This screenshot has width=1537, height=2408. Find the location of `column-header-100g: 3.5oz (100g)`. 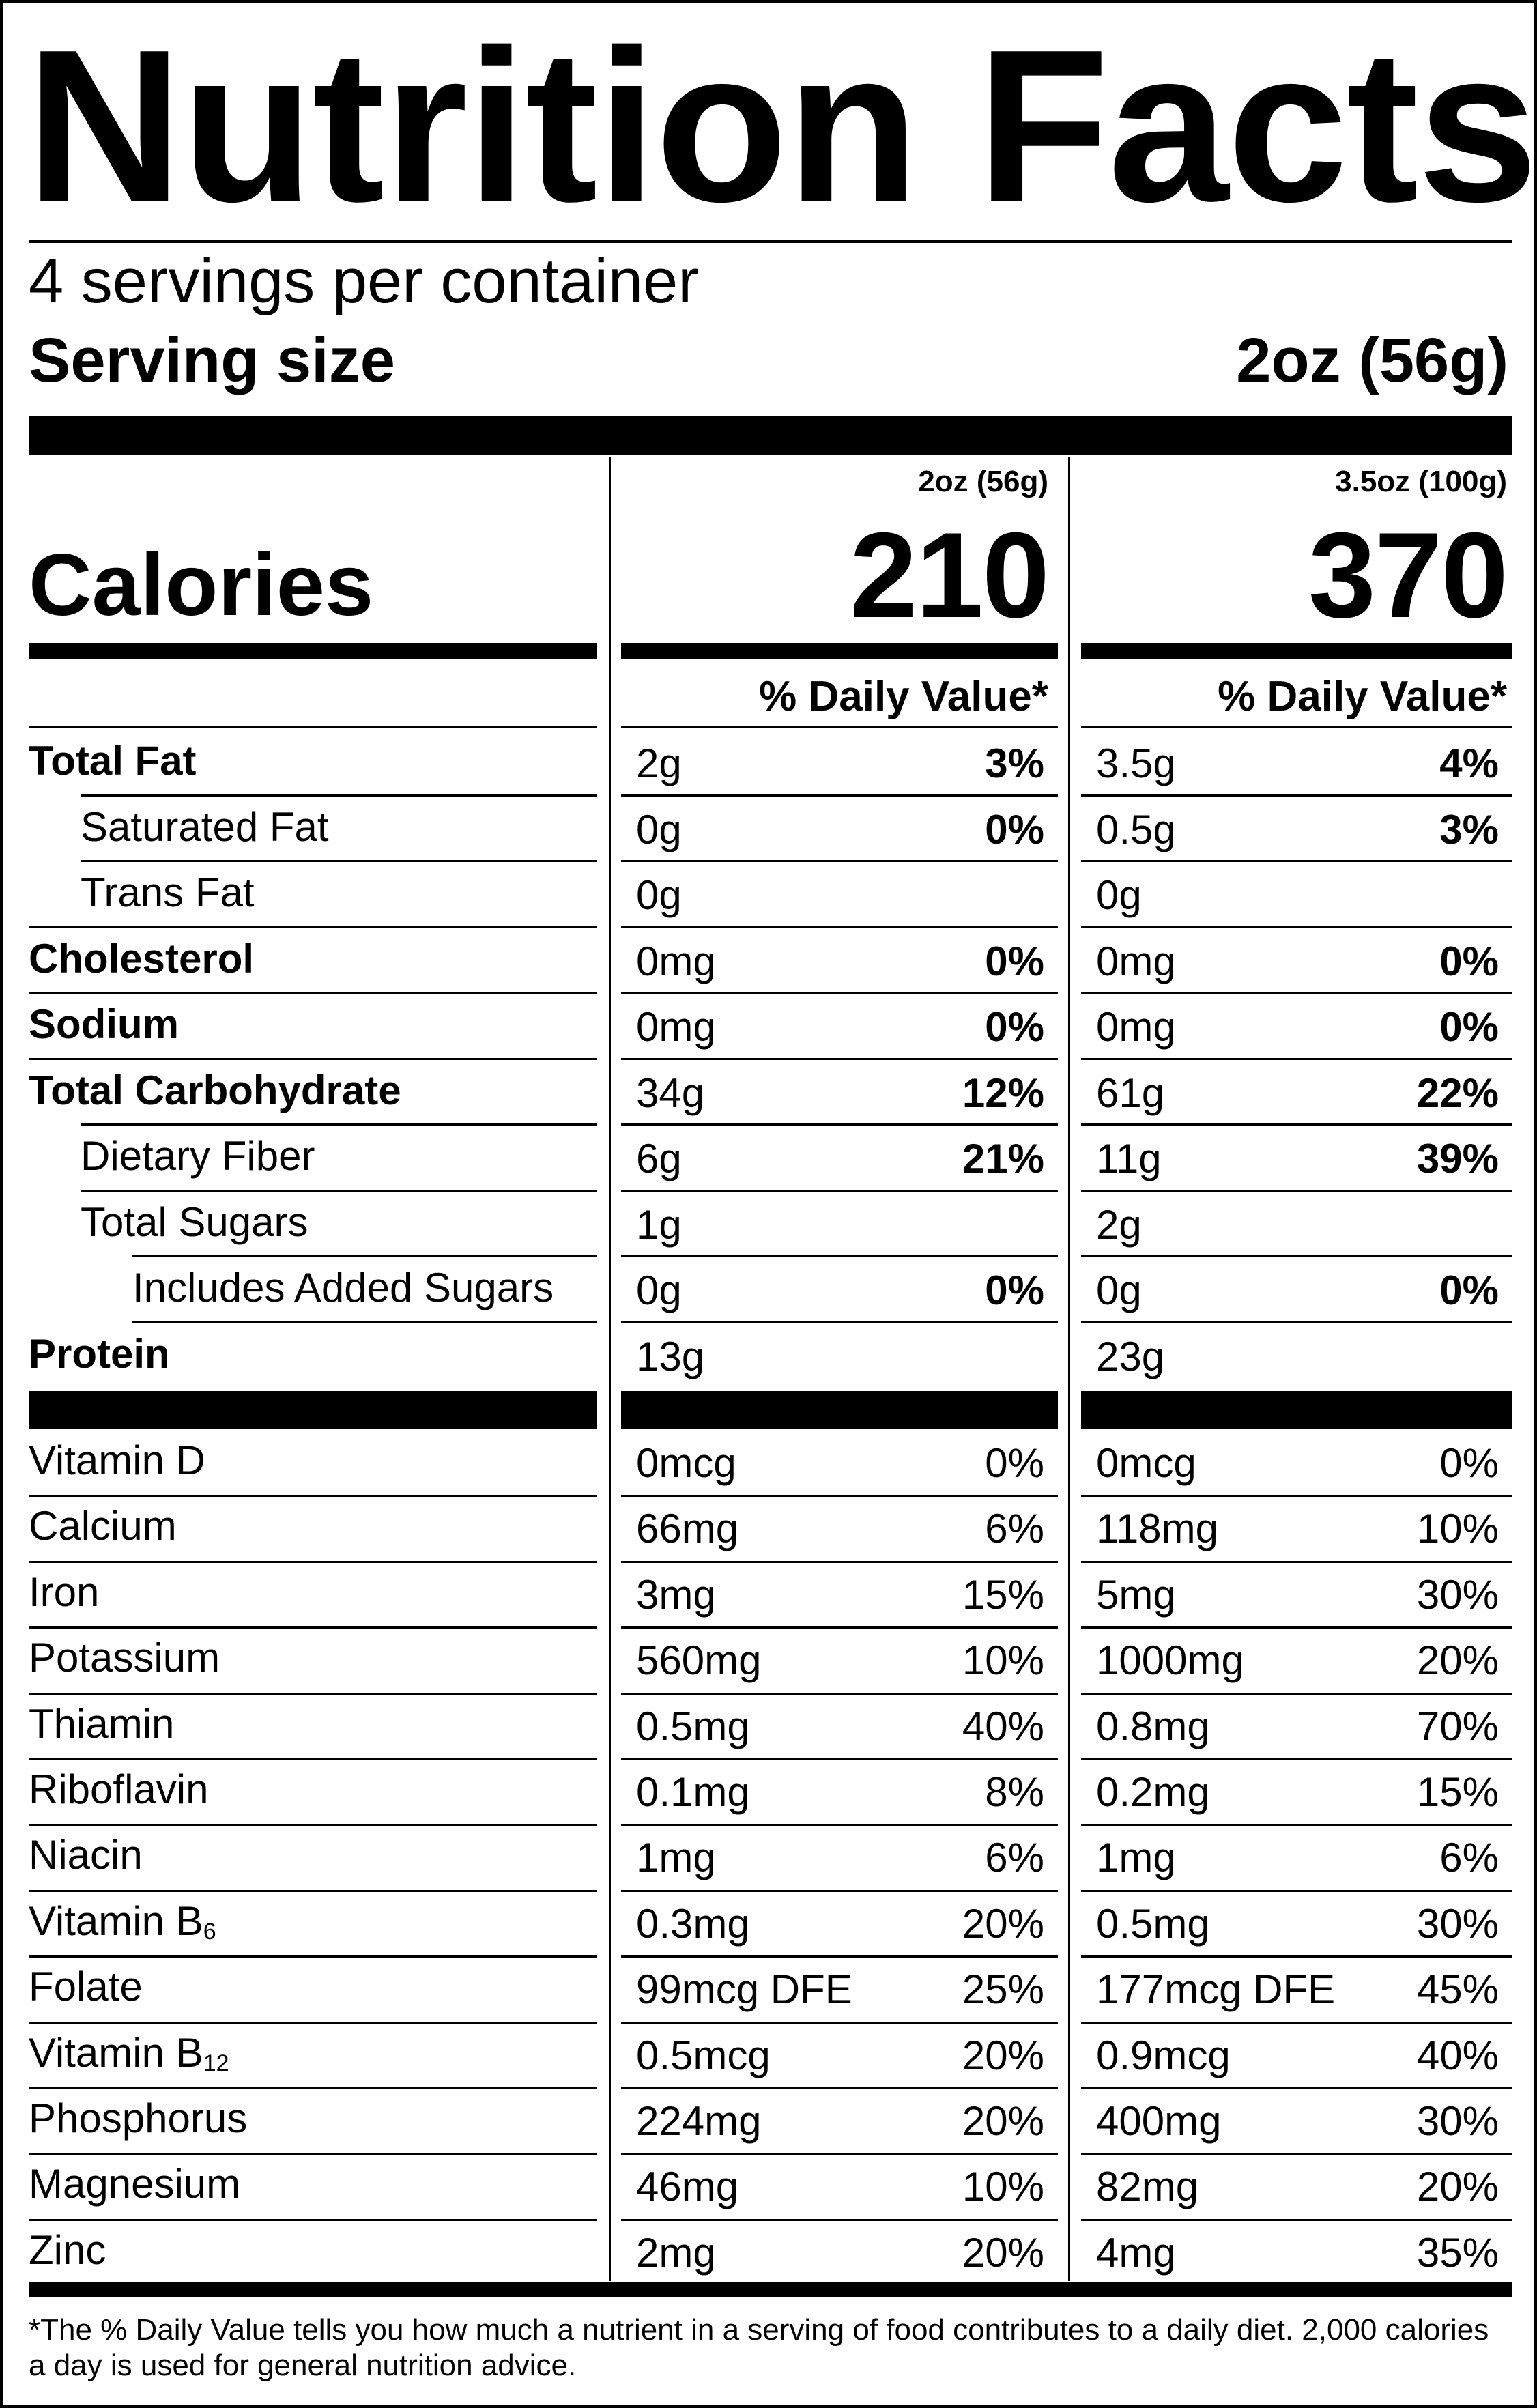

column-header-100g: 3.5oz (100g) is located at coordinates (1421, 481).